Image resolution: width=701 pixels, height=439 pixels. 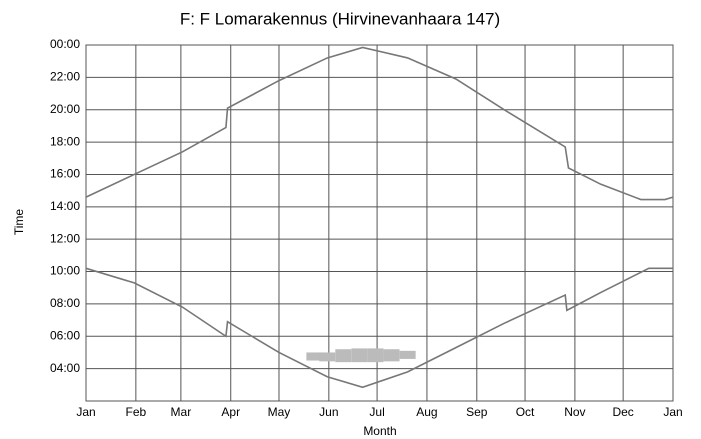 I want to click on x-tick-label: Jun, so click(x=328, y=412).